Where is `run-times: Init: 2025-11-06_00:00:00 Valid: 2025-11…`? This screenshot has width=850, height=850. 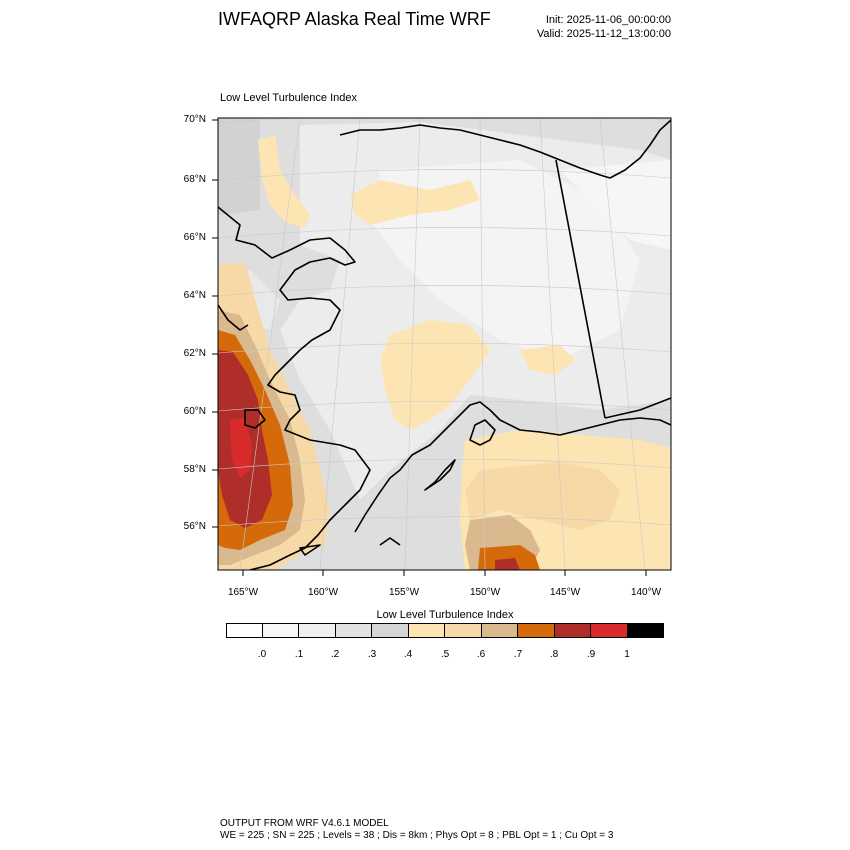 run-times: Init: 2025-11-06_00:00:00 Valid: 2025-11… is located at coordinates (604, 27).